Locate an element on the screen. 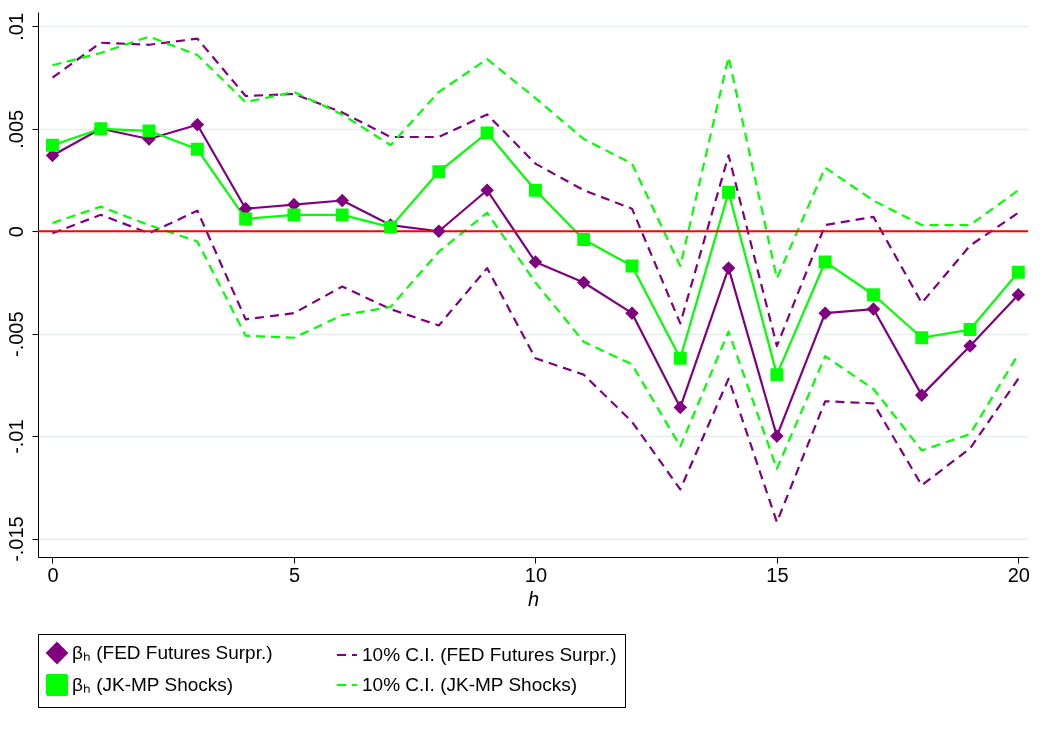 The height and width of the screenshot is (730, 1062). y-tick-label: .01 is located at coordinates (15, 26).